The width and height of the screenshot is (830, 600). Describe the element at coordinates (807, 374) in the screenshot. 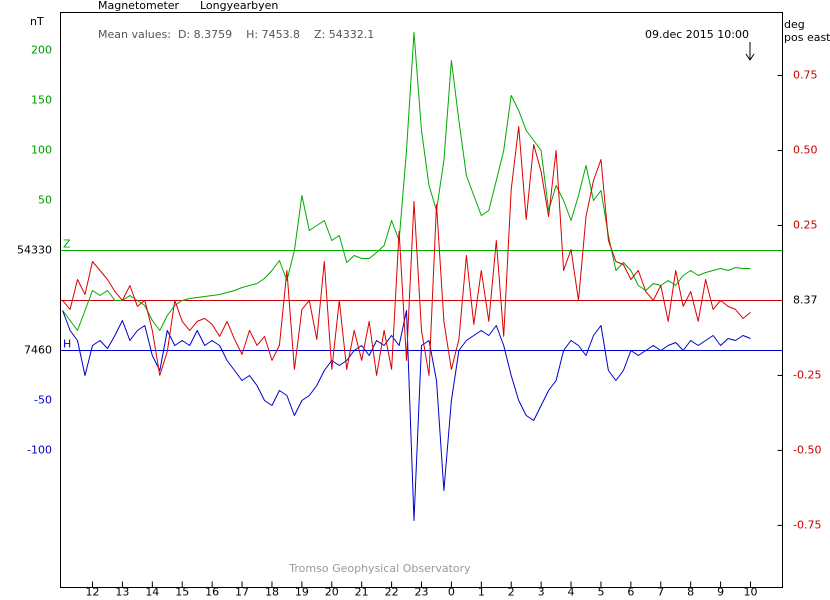

I see `y2-tick-label: -0.25` at that location.